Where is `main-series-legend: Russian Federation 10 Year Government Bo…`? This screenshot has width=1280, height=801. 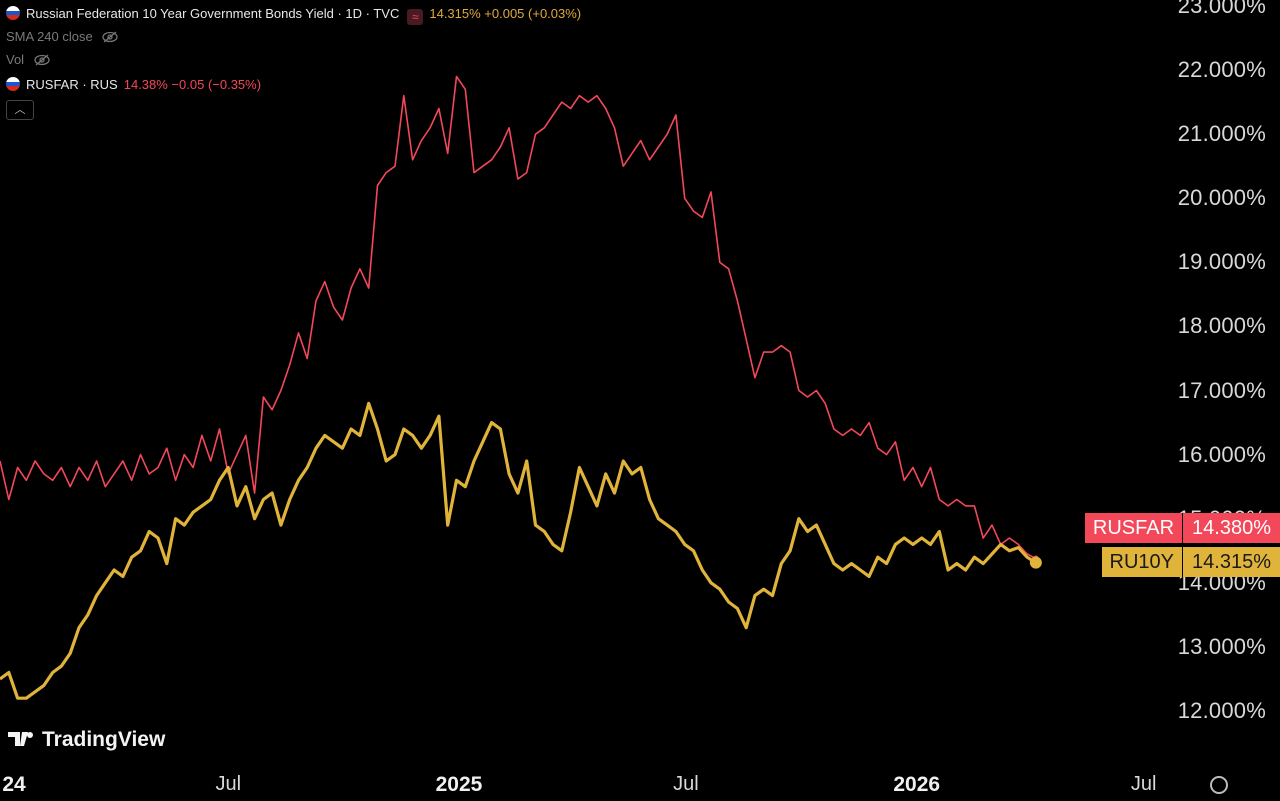
main-series-legend: Russian Federation 10 Year Government Bo… is located at coordinates (293, 15).